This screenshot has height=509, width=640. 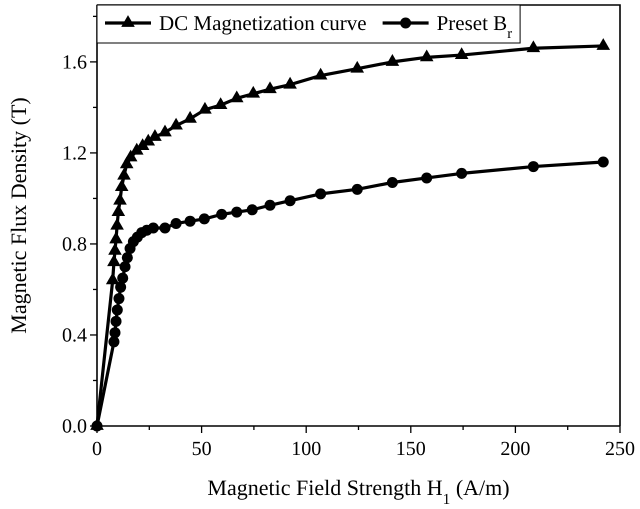 What do you see at coordinates (306, 449) in the screenshot?
I see `x-tick-label: 100` at bounding box center [306, 449].